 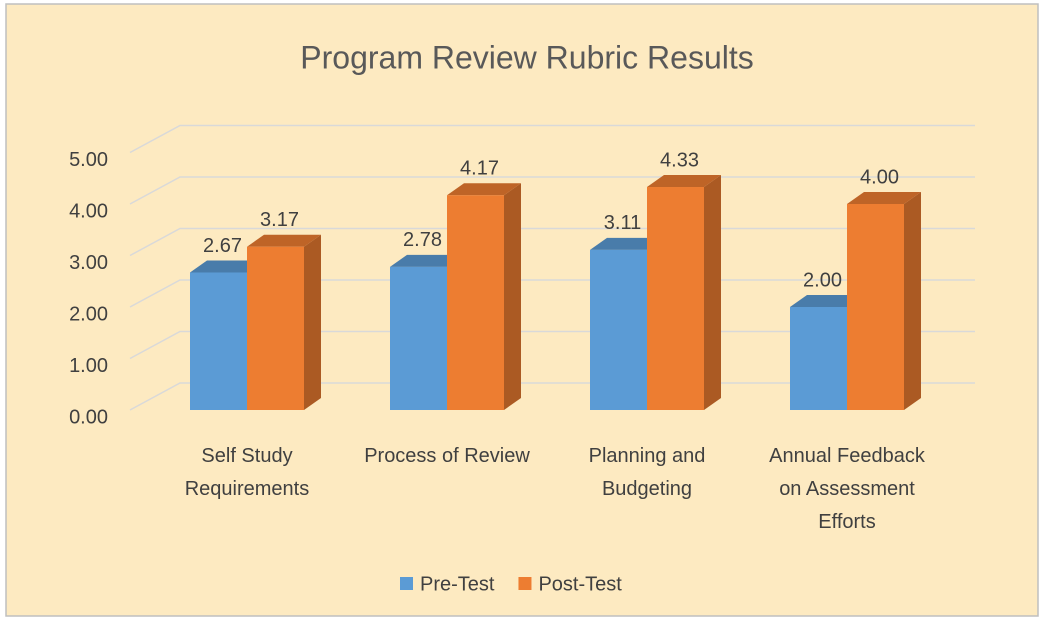 What do you see at coordinates (88, 211) in the screenshot?
I see `y-tick-label: 4.00` at bounding box center [88, 211].